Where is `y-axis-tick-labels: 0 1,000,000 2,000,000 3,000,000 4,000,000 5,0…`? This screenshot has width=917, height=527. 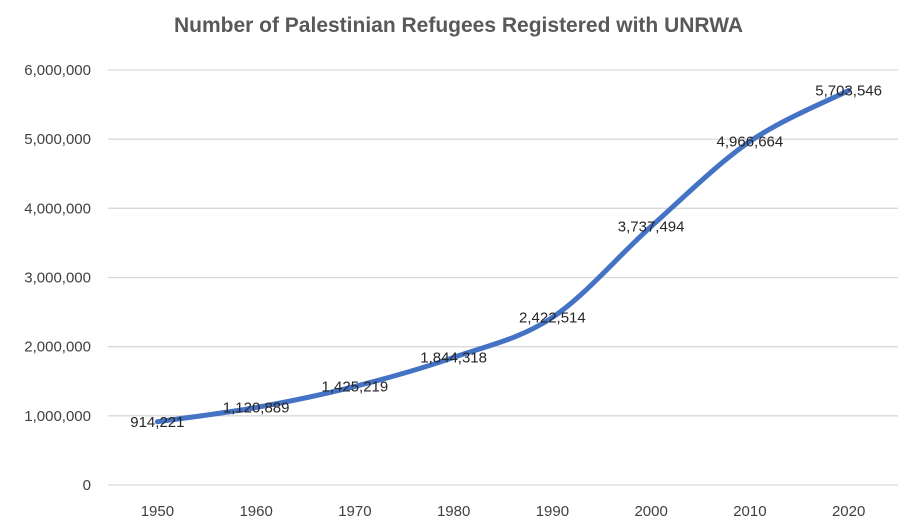 y-axis-tick-labels: 0 1,000,000 2,000,000 3,000,000 4,000,000 5,0… is located at coordinates (57, 278).